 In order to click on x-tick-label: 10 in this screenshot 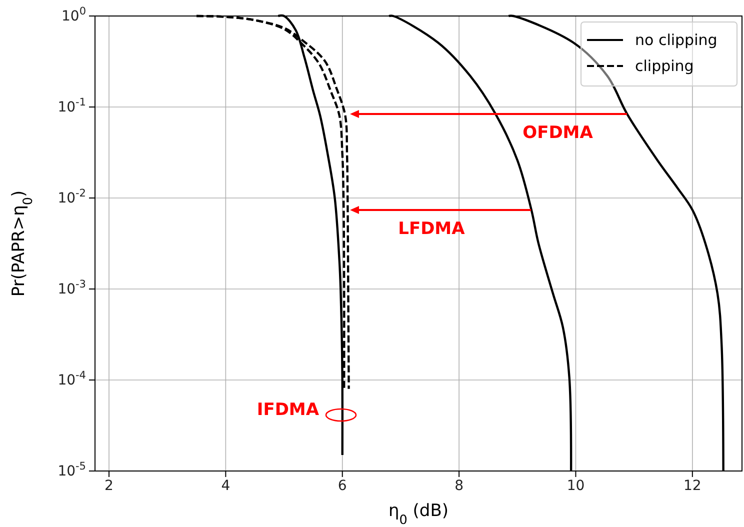, I will do `click(575, 486)`.